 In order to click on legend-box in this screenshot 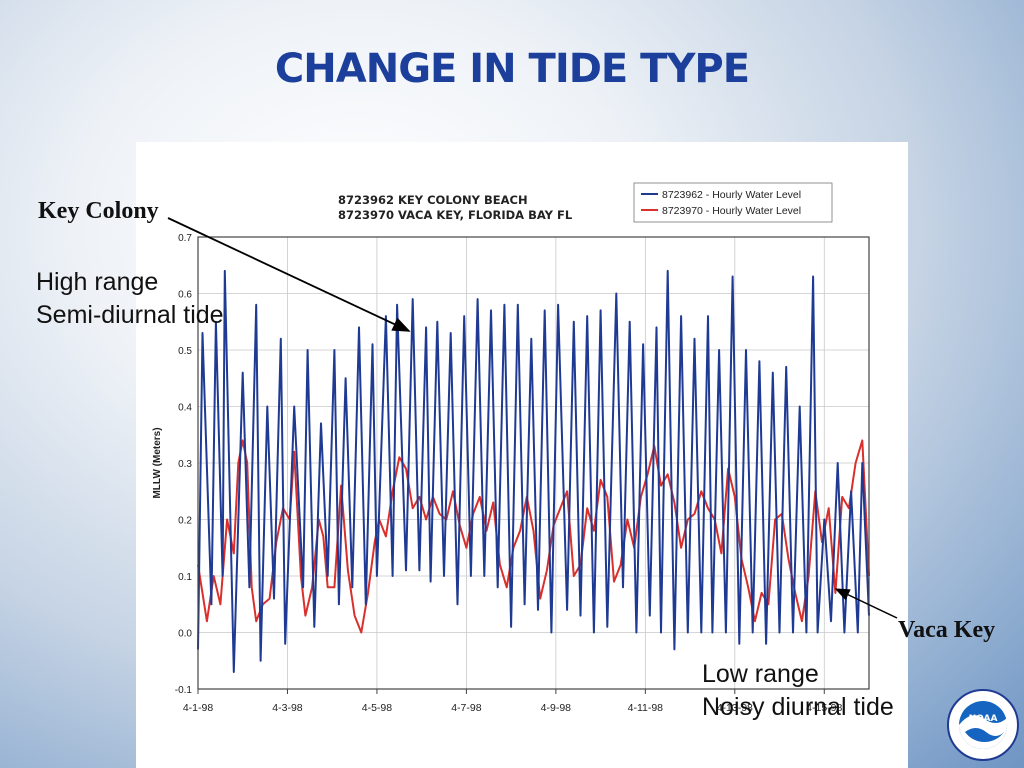, I will do `click(733, 202)`.